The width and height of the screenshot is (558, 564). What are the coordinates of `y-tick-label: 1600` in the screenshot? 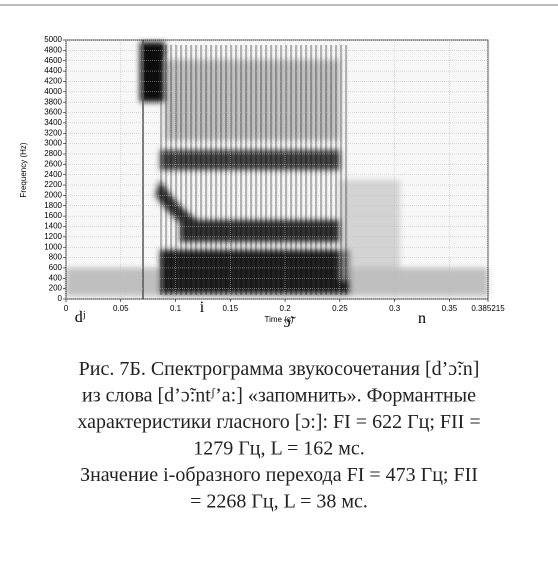 It's located at (53, 215).